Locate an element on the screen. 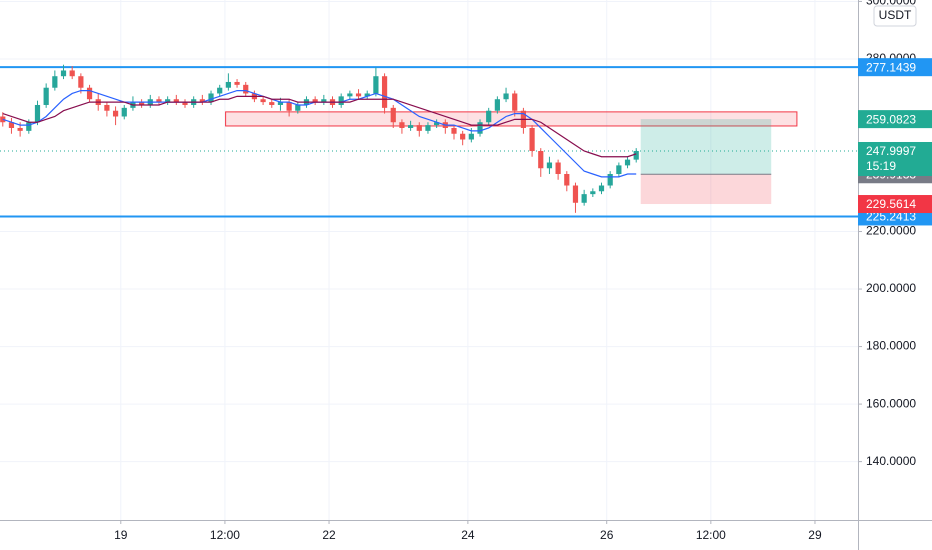 Image resolution: width=932 pixels, height=550 pixels. loss-area is located at coordinates (706, 189).